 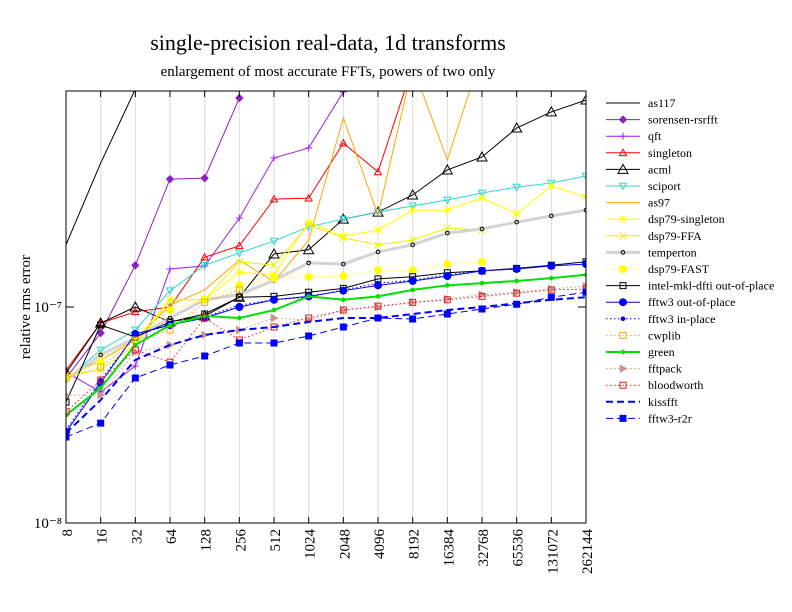 What do you see at coordinates (48, 524) in the screenshot?
I see `y-tick-label: 10⁻⁸` at bounding box center [48, 524].